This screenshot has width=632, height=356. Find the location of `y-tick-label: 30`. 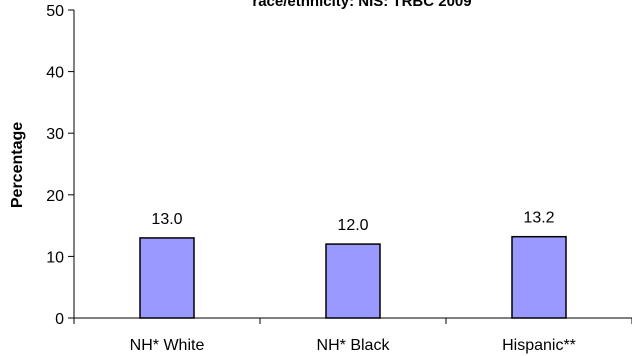

y-tick-label: 30 is located at coordinates (55, 134).